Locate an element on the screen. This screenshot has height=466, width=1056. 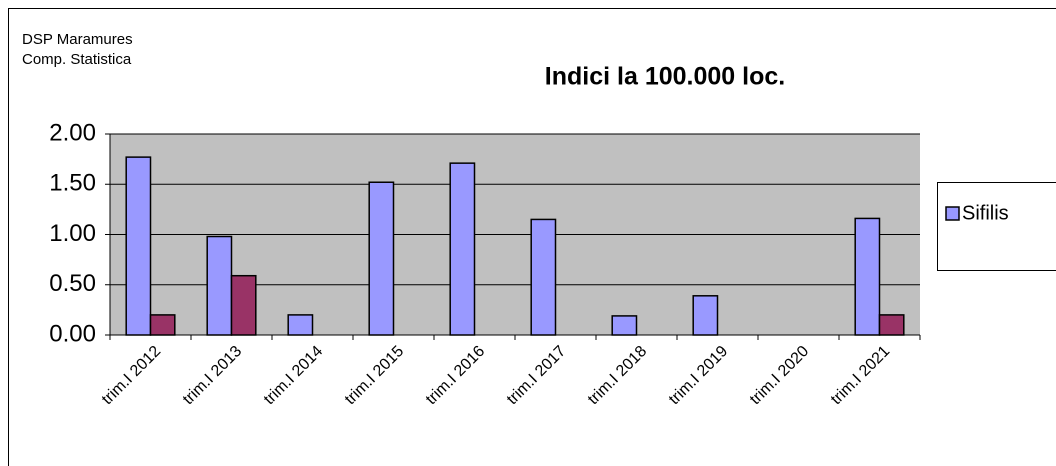
annotation: Comp. Statistica is located at coordinates (77, 59).